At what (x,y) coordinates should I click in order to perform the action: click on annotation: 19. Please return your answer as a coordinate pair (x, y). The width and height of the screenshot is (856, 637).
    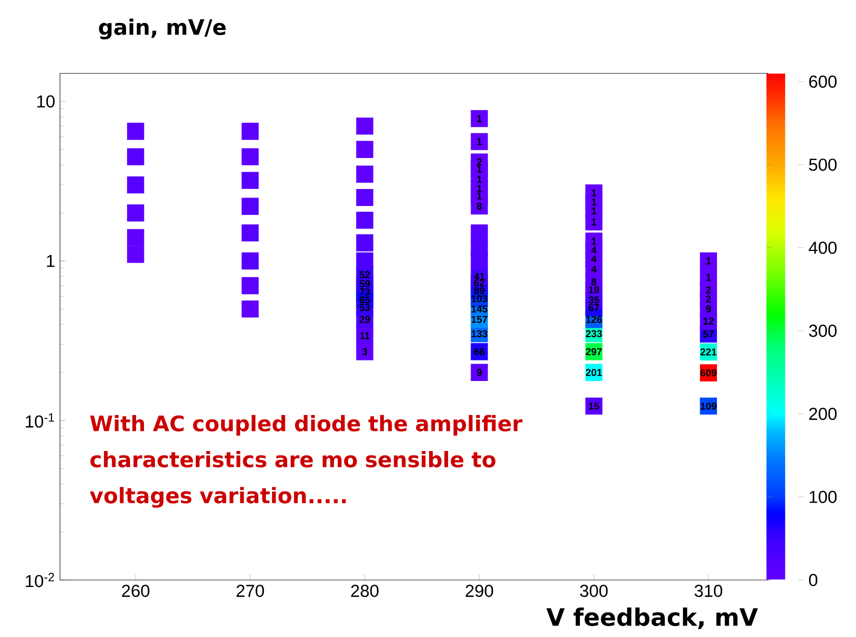
    Looking at the image, I should click on (594, 290).